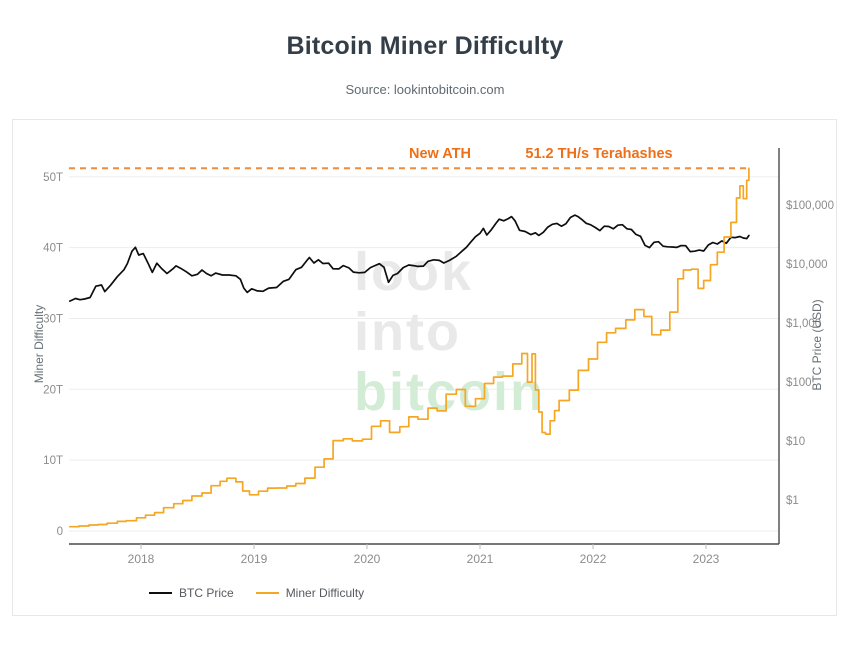 The width and height of the screenshot is (850, 654). I want to click on chart-legend: BTC Price Miner Difficulty, so click(256, 593).